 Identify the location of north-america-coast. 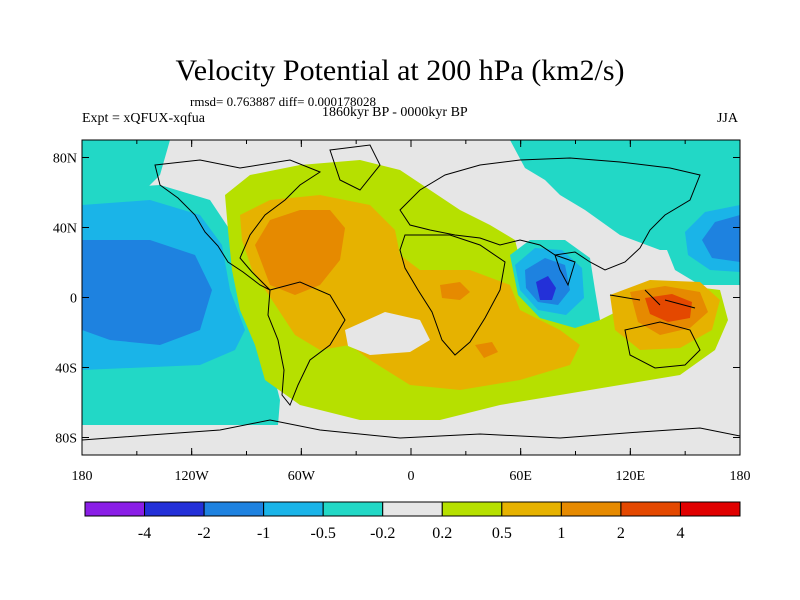
(238, 225).